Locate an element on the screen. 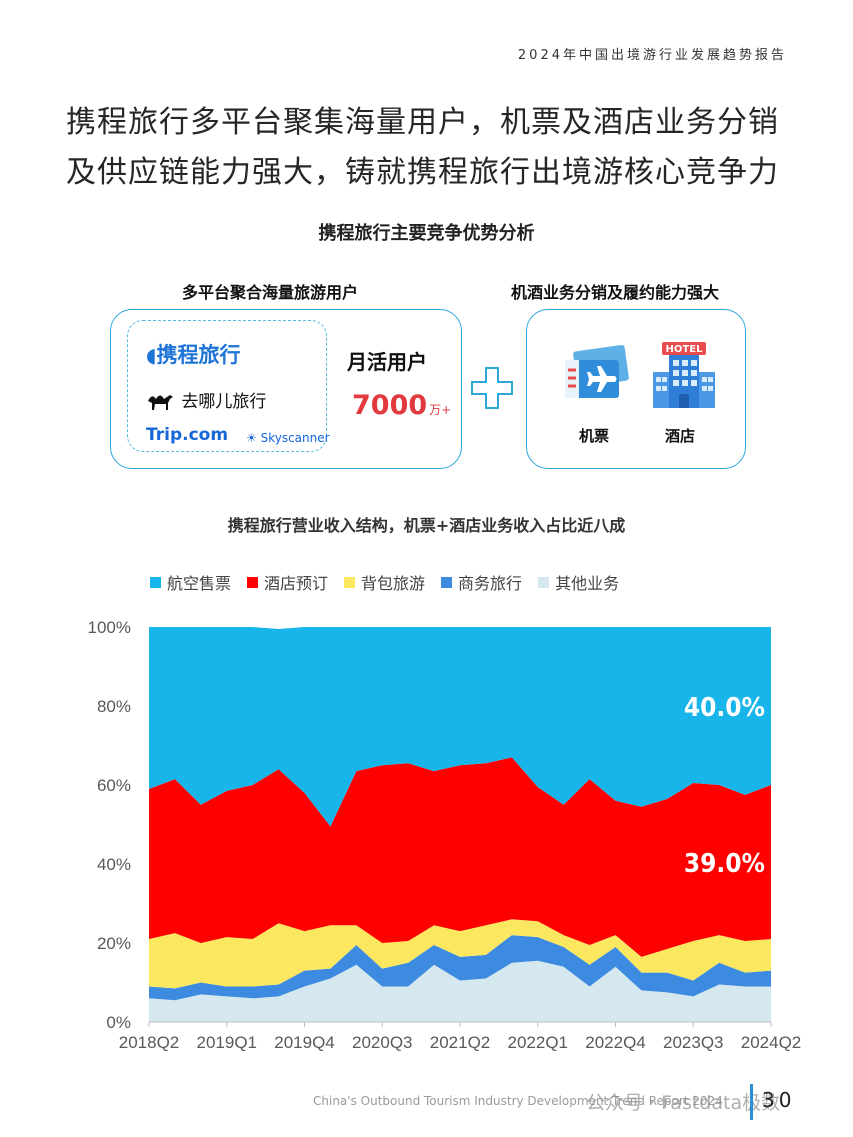 The height and width of the screenshot is (1137, 853). legend-item-other: 其他业务 is located at coordinates (578, 582).